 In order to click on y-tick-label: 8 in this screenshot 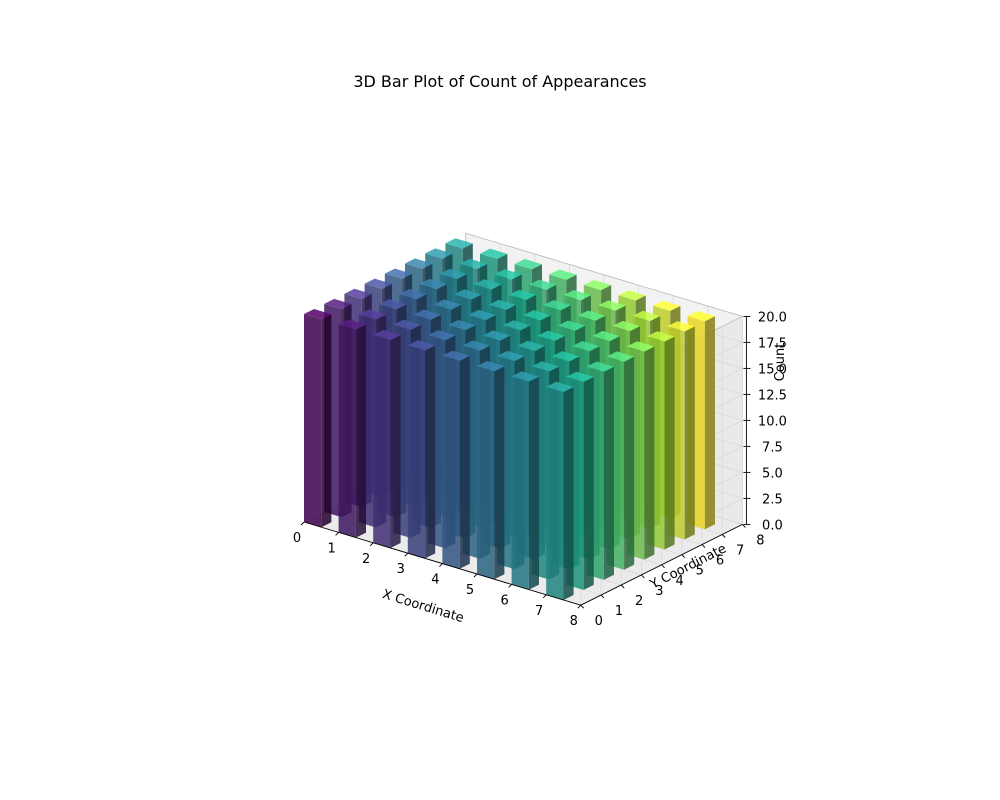, I will do `click(760, 540)`.